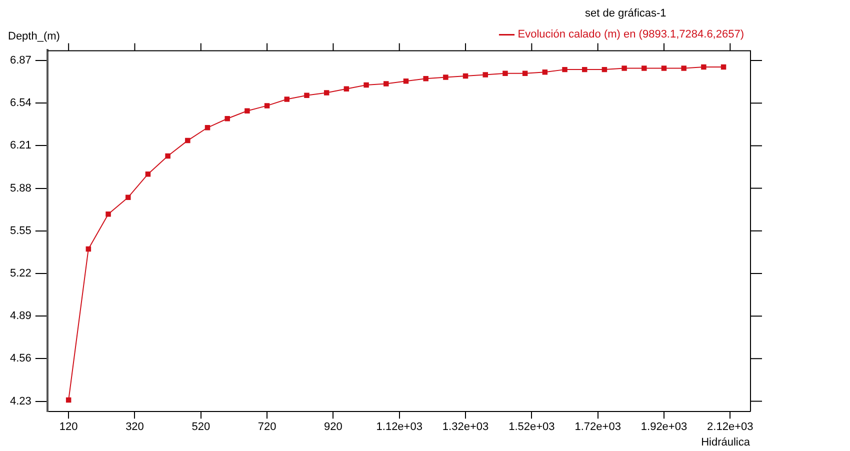 This screenshot has width=850, height=451. I want to click on y-tick-label: 6.21, so click(21, 146).